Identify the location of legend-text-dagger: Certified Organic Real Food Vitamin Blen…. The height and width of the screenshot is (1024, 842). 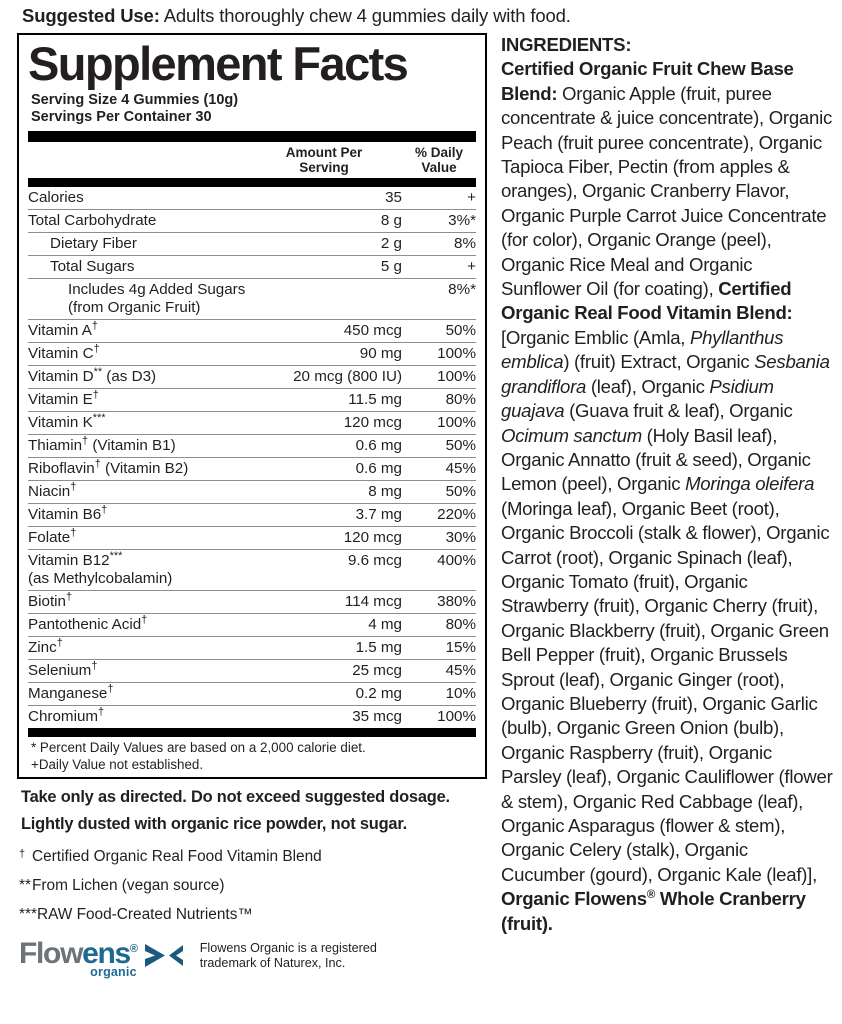
(177, 856).